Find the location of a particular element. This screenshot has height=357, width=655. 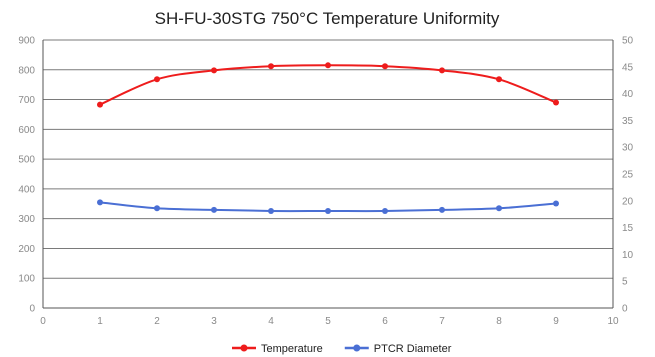

y-tick-label: 400 is located at coordinates (26, 189).